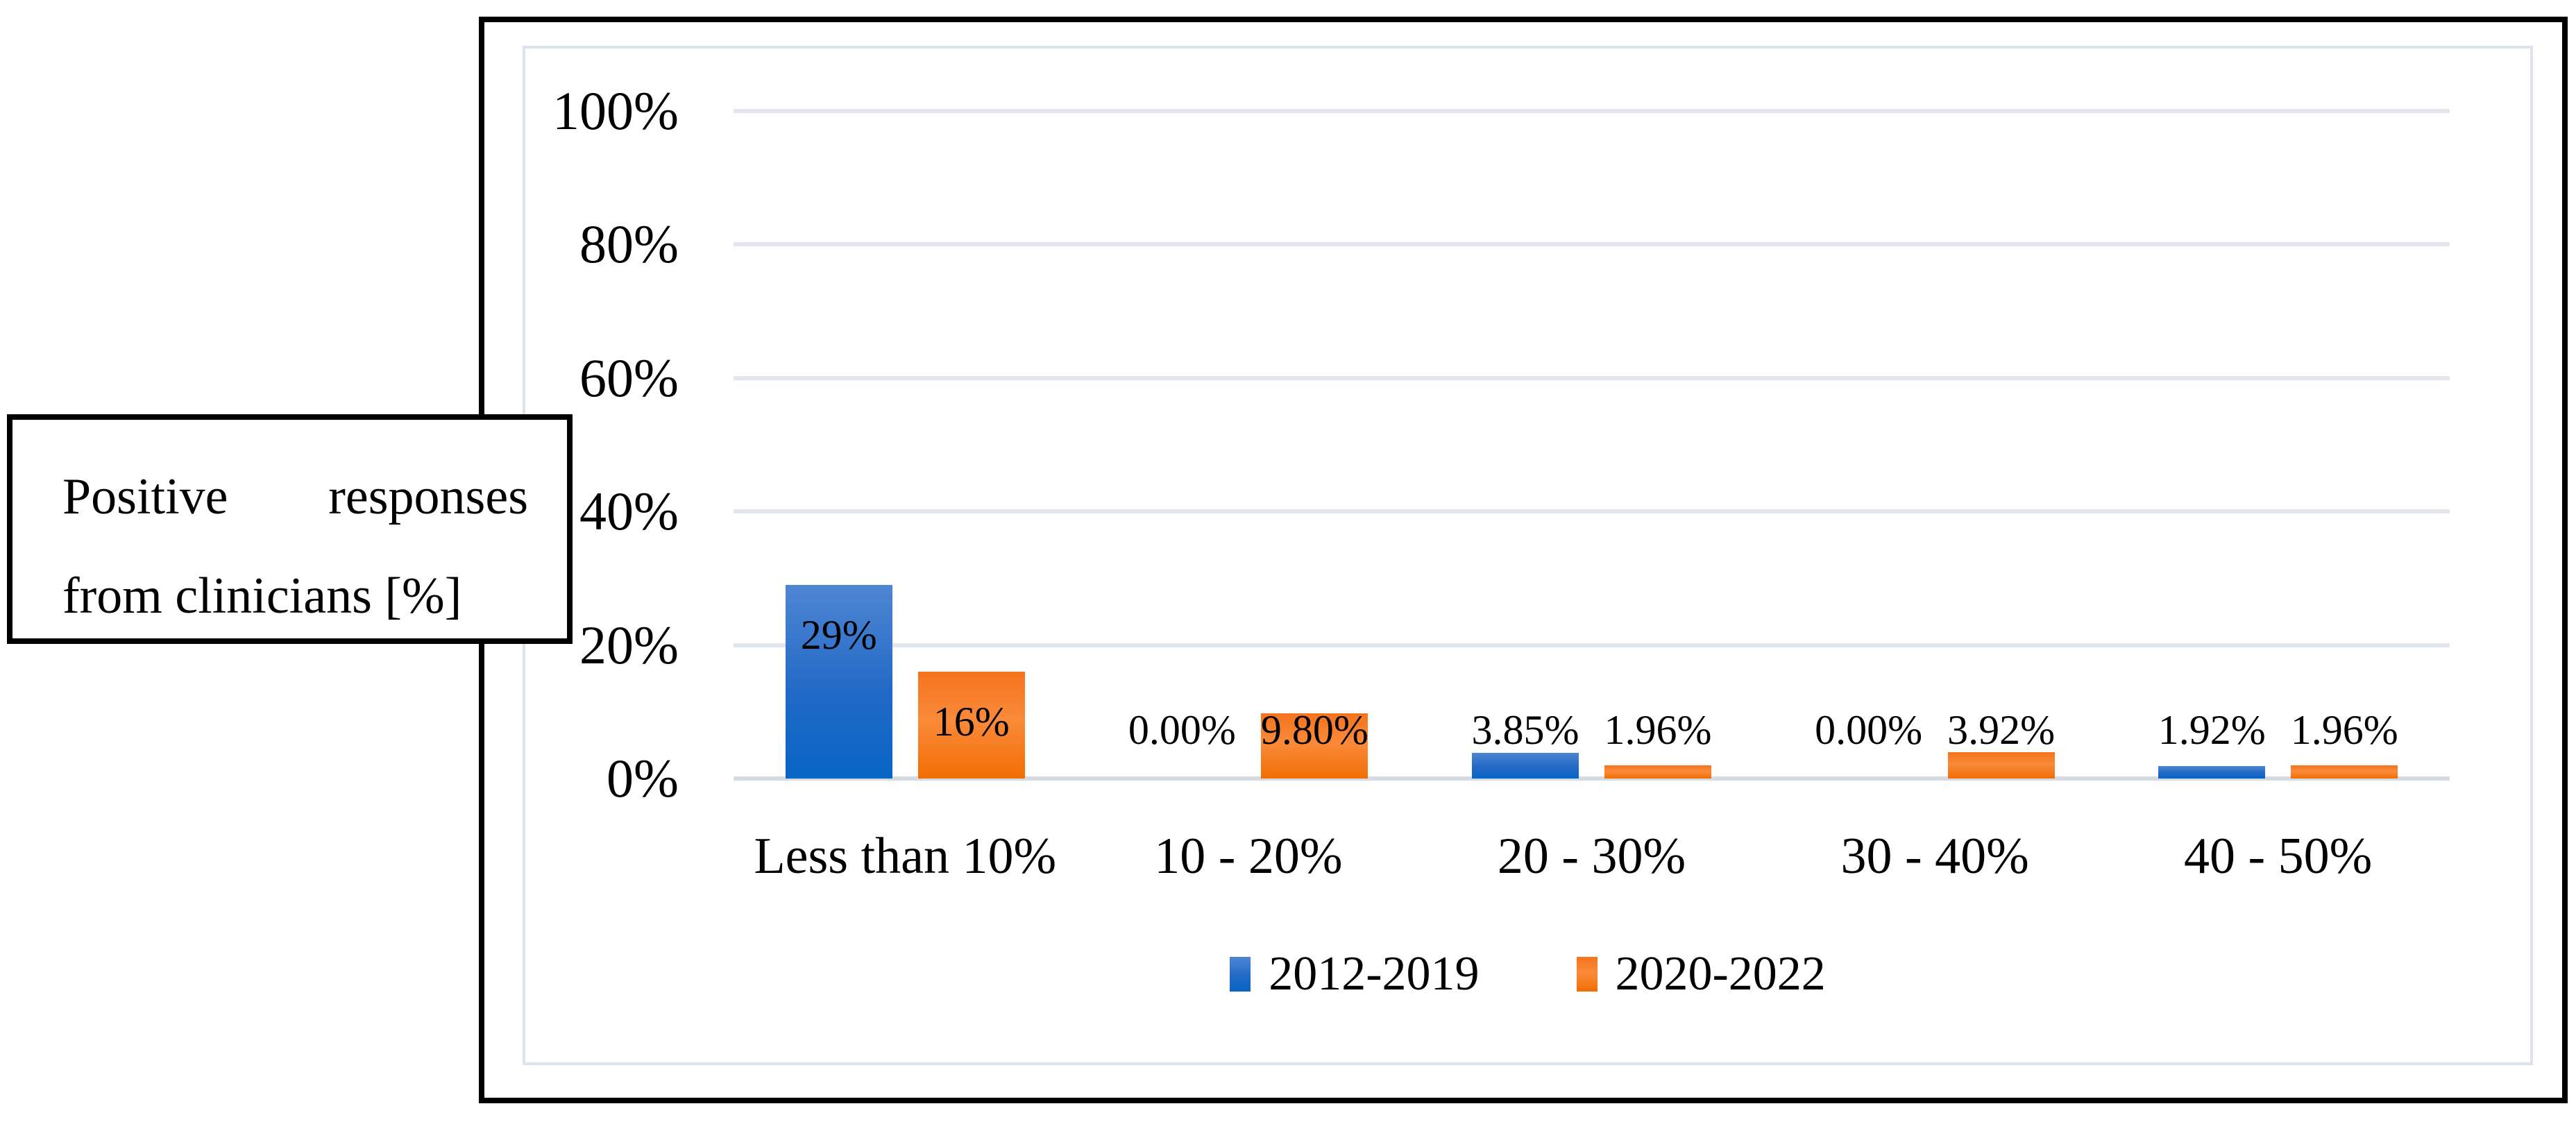 The image size is (2576, 1122). I want to click on y-tick-label: 0%, so click(643, 778).